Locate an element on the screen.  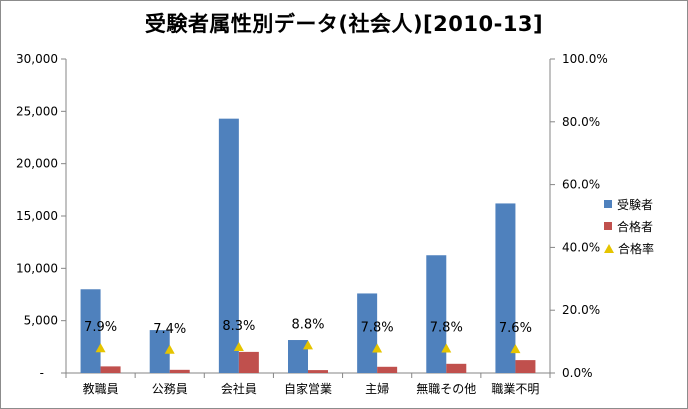
y-tick-label-right: 60.0% is located at coordinates (581, 185).